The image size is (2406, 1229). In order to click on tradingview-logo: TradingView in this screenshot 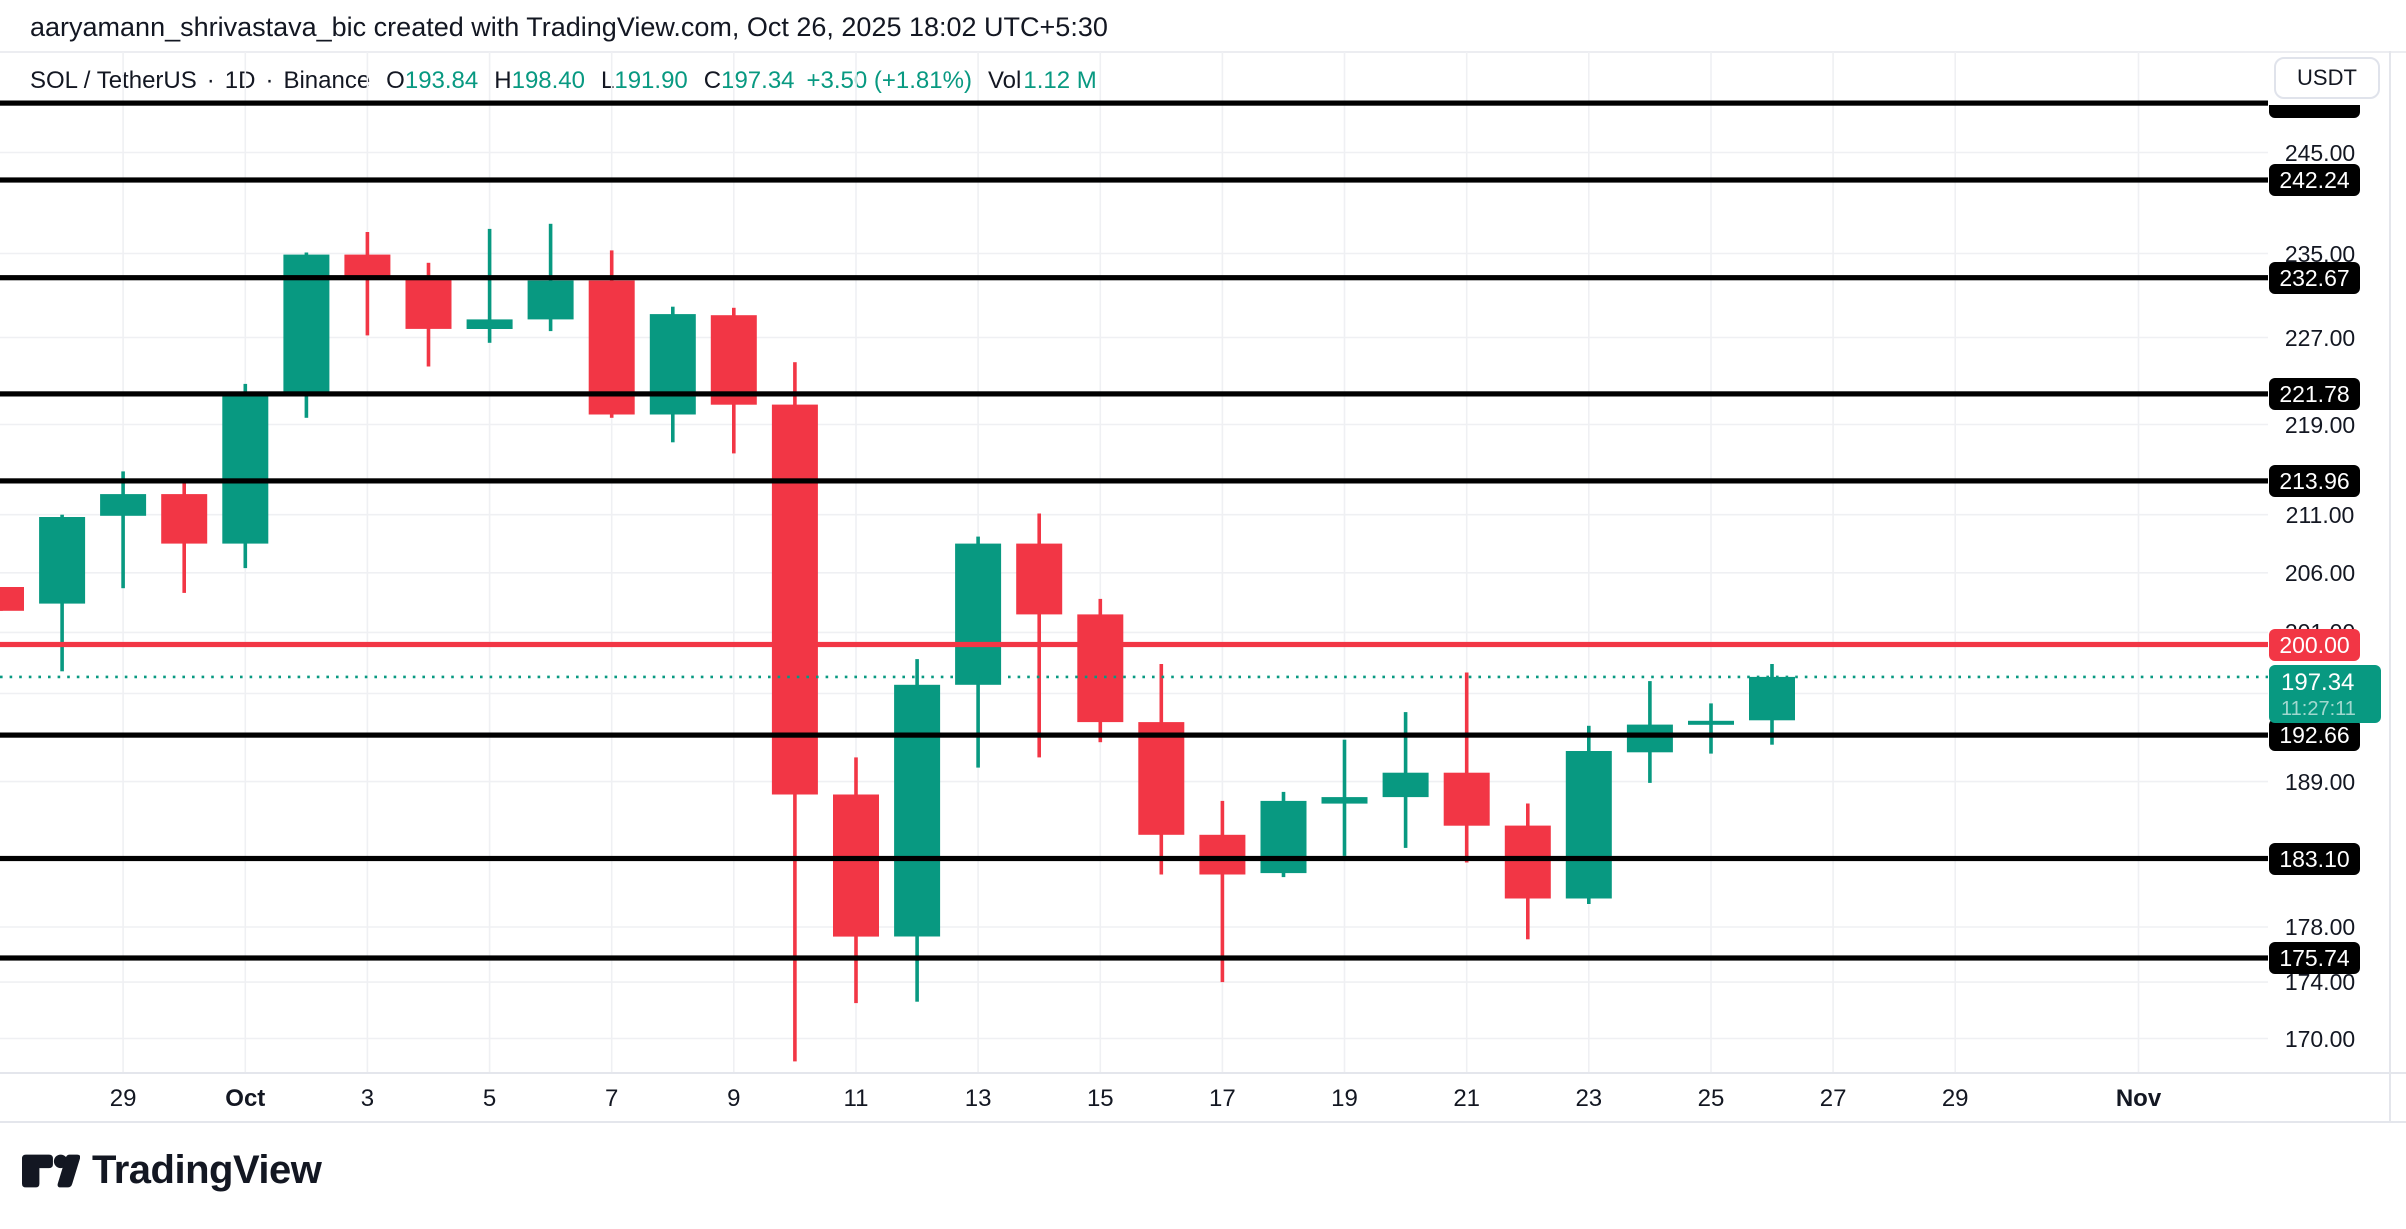, I will do `click(172, 1170)`.